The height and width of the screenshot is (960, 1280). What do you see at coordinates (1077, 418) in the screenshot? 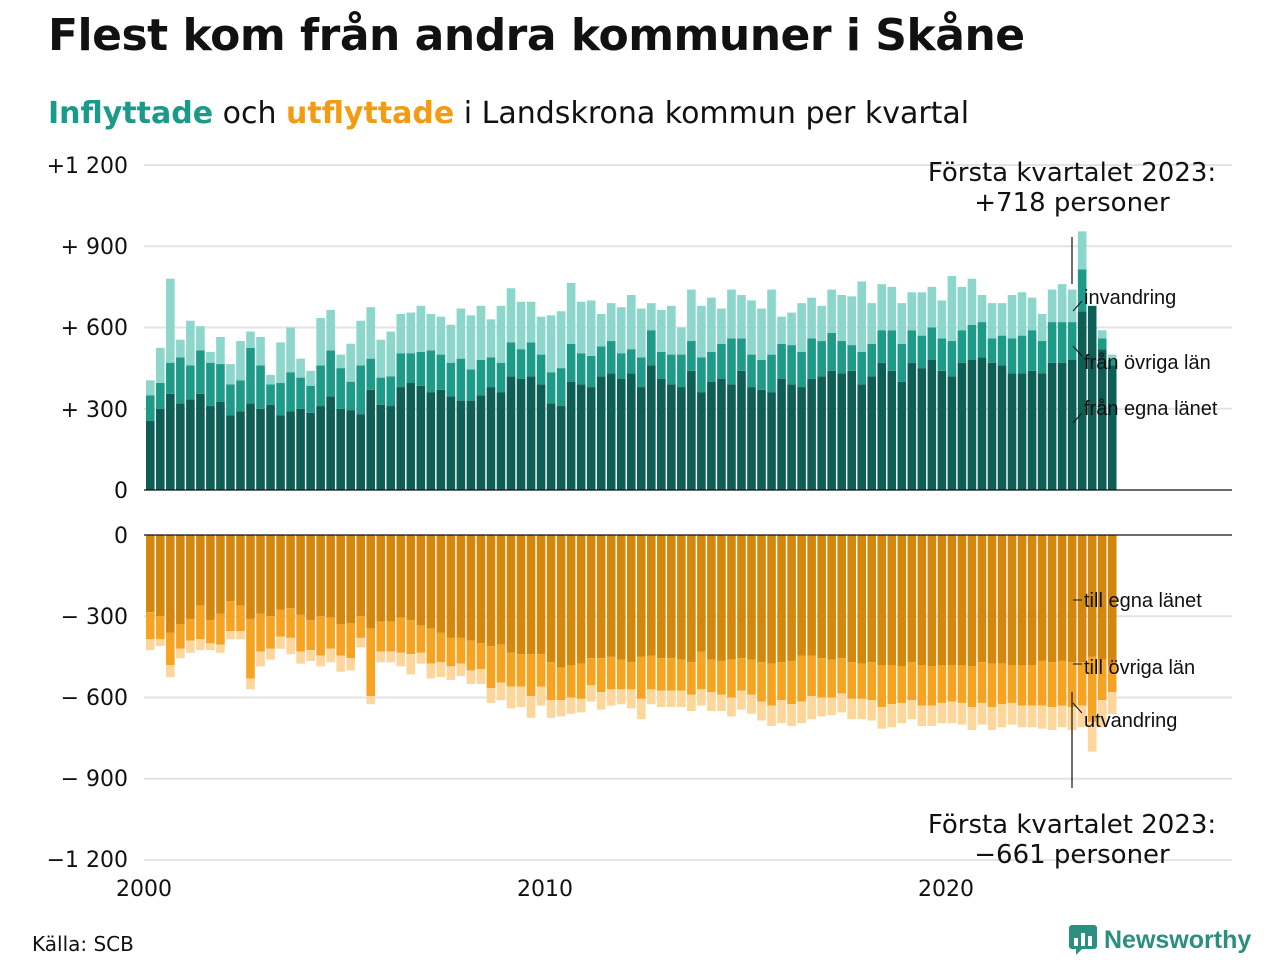
I see `leader-fran-egna-lanet` at bounding box center [1077, 418].